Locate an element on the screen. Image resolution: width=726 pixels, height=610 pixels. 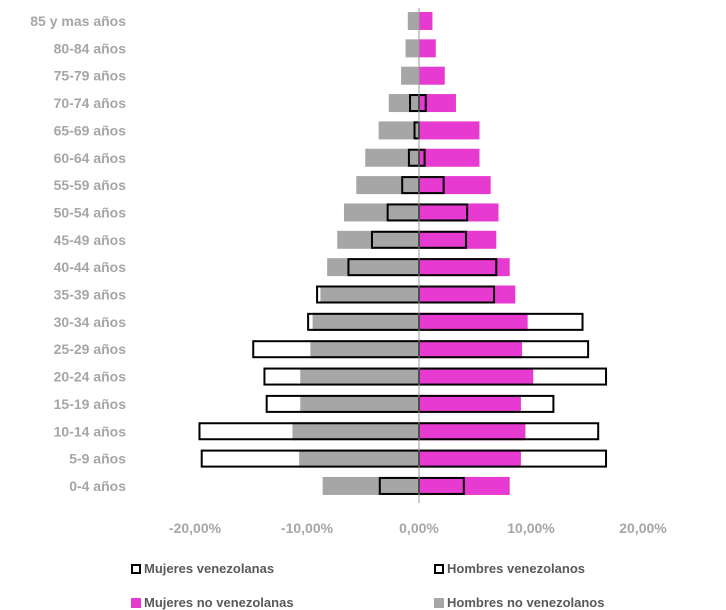
x-tick-label: 10,00% is located at coordinates (531, 528).